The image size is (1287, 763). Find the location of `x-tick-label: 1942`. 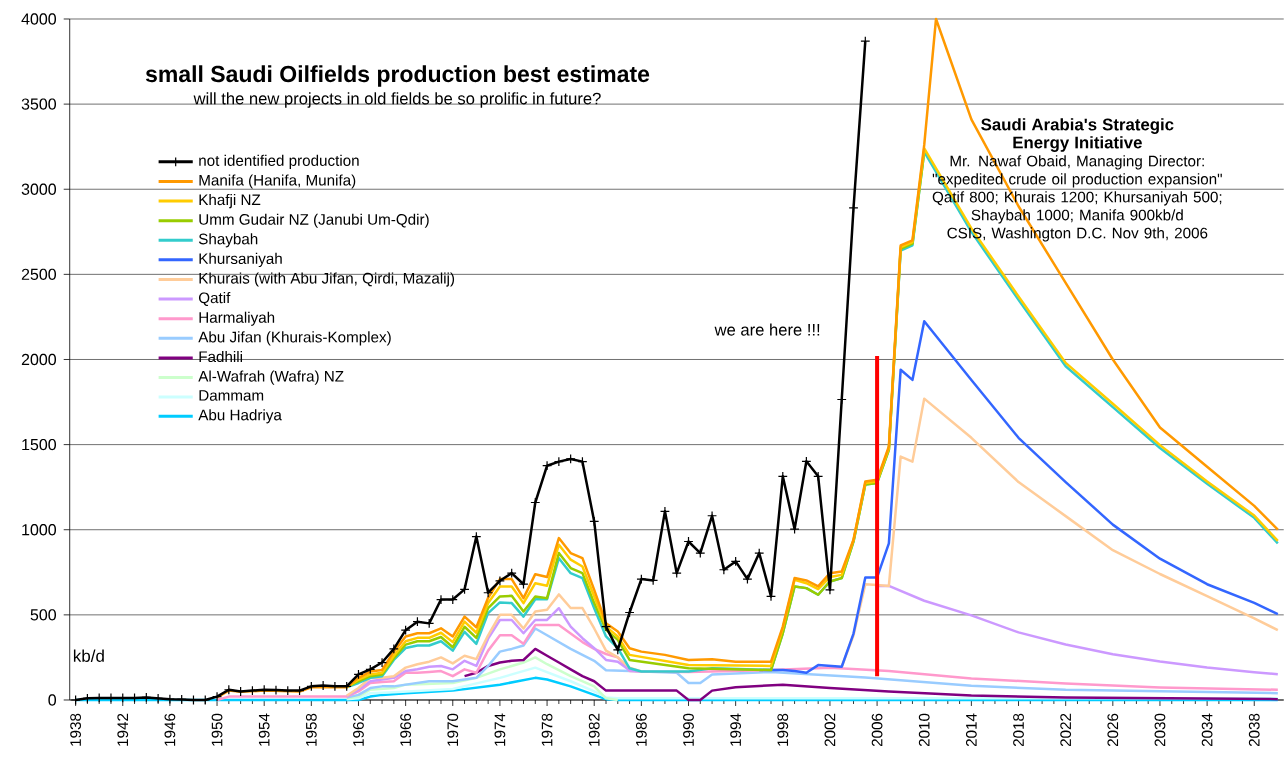

x-tick-label: 1942 is located at coordinates (123, 729).